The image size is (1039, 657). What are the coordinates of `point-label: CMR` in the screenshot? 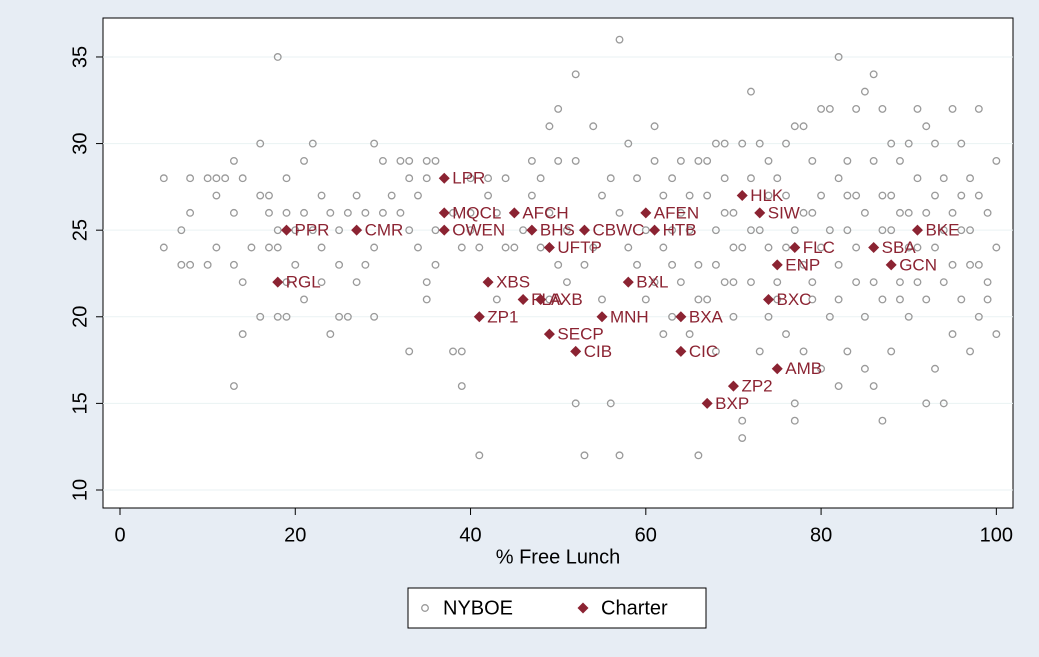 It's located at (384, 230).